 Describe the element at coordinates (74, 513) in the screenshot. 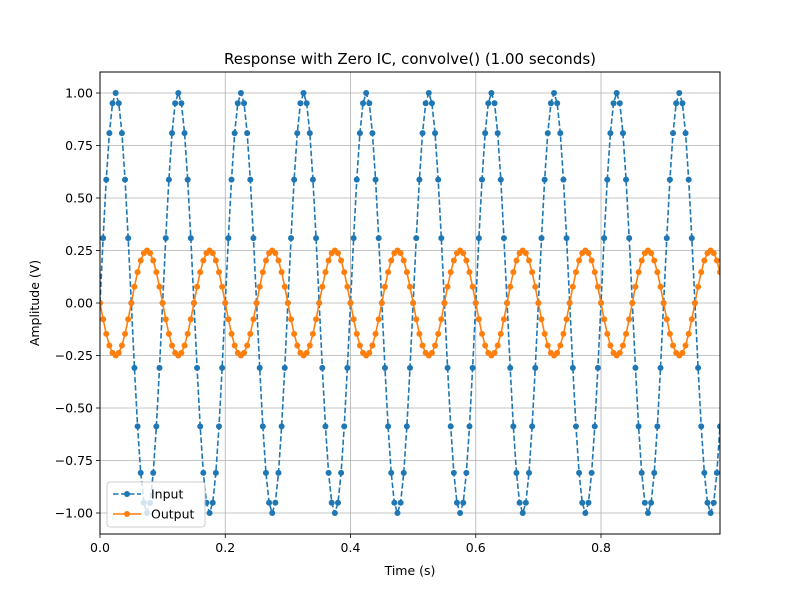

I see `y-tick-label: −1.00` at that location.